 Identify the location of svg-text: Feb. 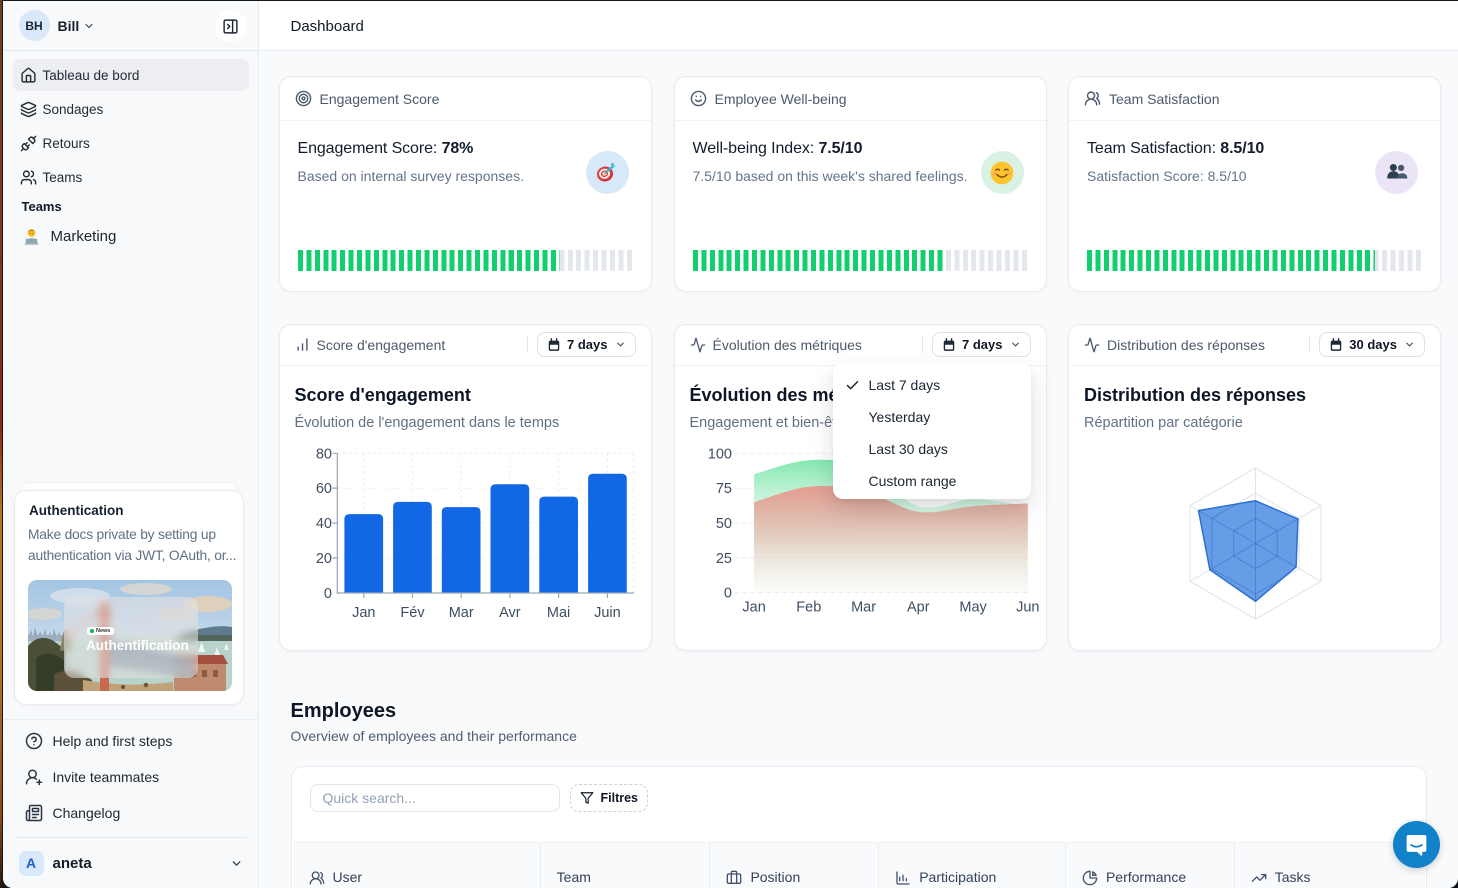
(808, 607).